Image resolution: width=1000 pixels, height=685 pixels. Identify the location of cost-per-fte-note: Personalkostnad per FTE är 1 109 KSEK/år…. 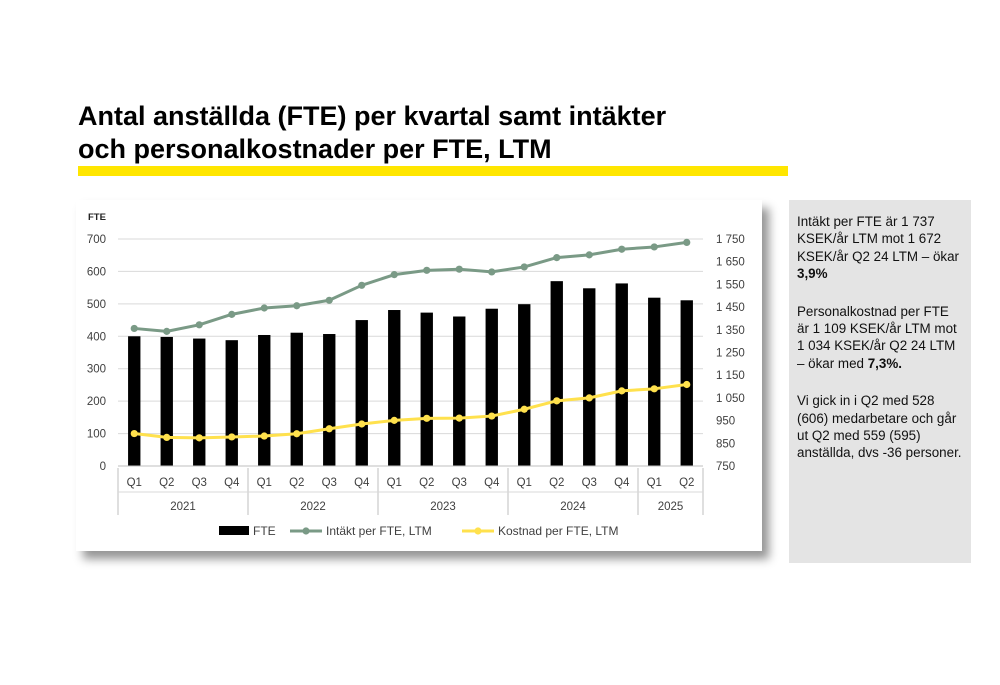
(877, 337).